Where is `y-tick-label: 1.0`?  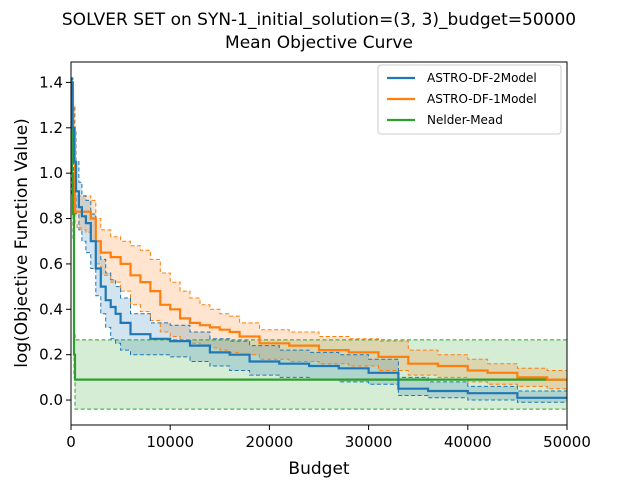
y-tick-label: 1.0 is located at coordinates (51, 173).